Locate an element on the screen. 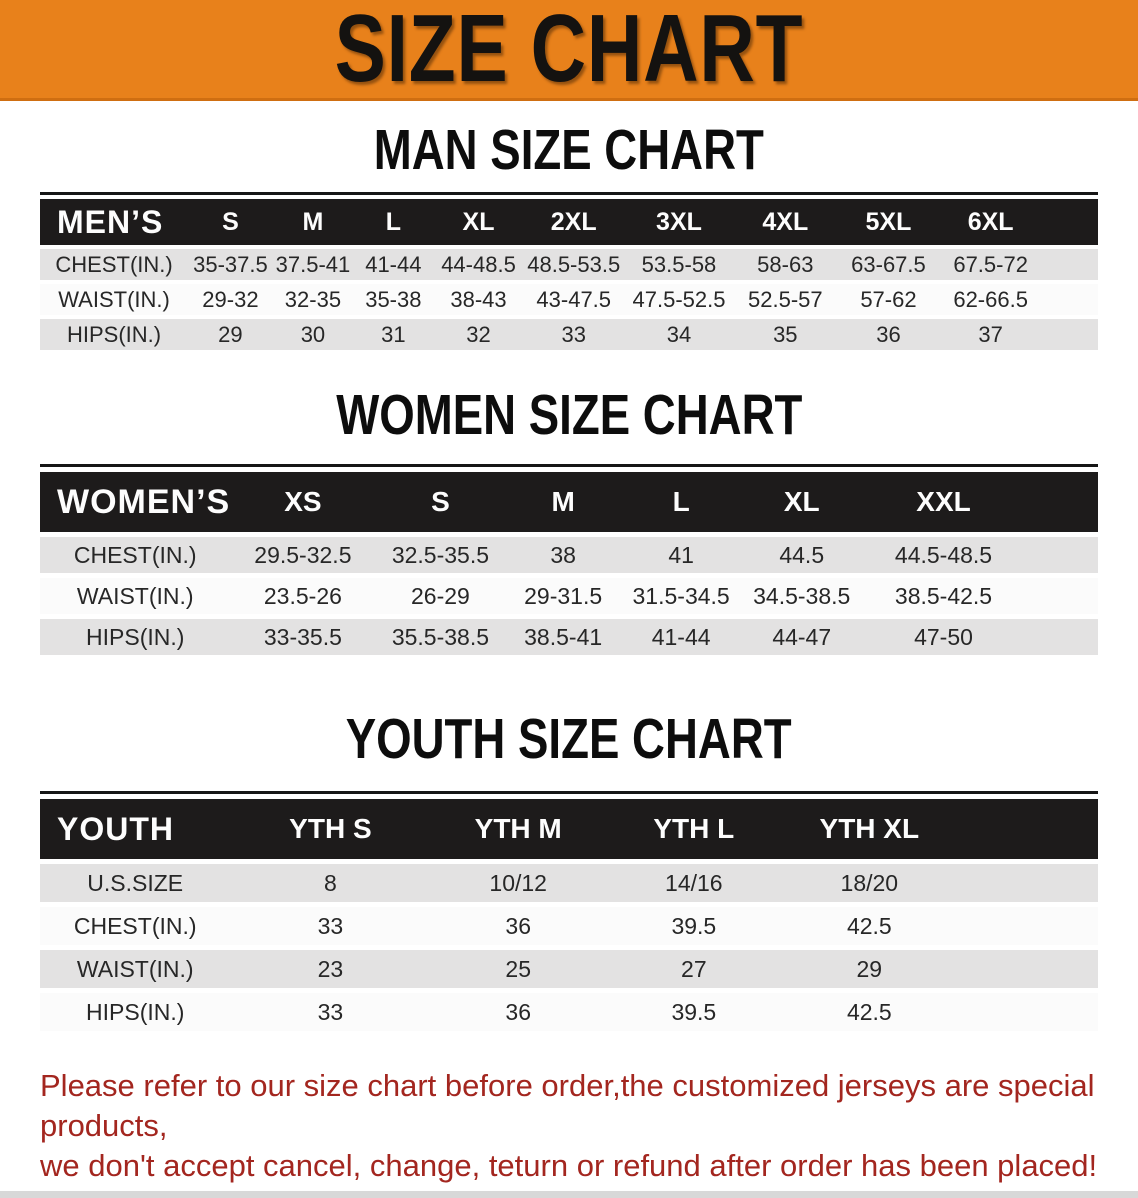  table-row: HIPS(IN.) 33 36 39.5 42.5 is located at coordinates (569, 1012).